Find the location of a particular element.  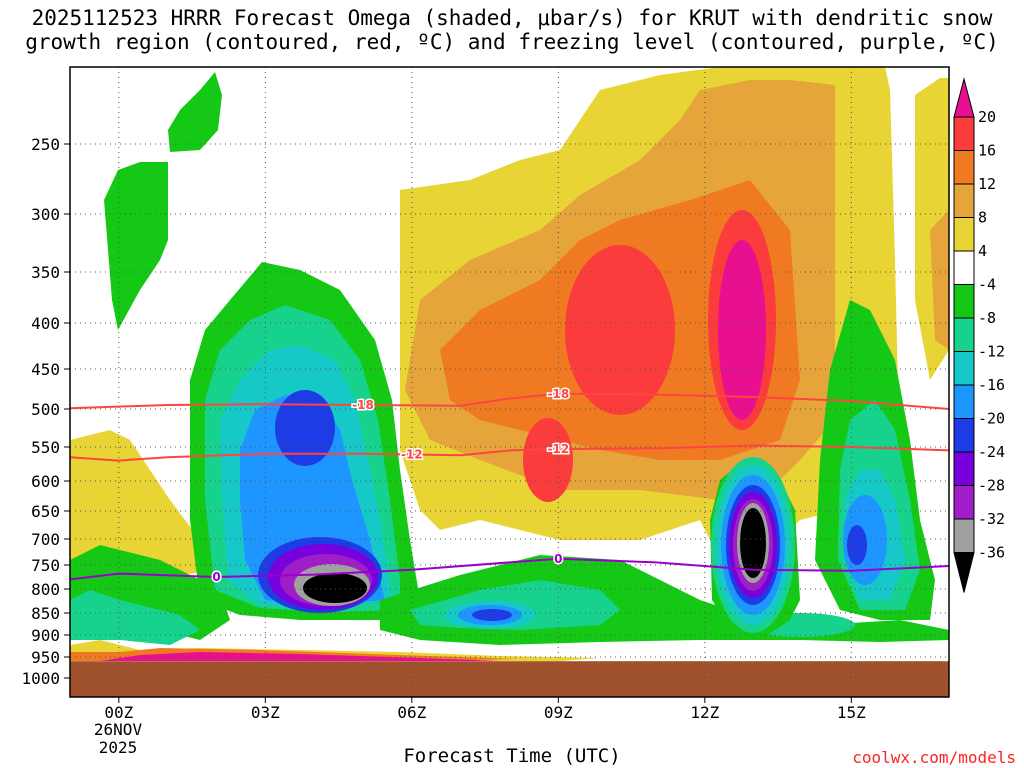

x-tick-label-03Z: 03Z is located at coordinates (265, 712).